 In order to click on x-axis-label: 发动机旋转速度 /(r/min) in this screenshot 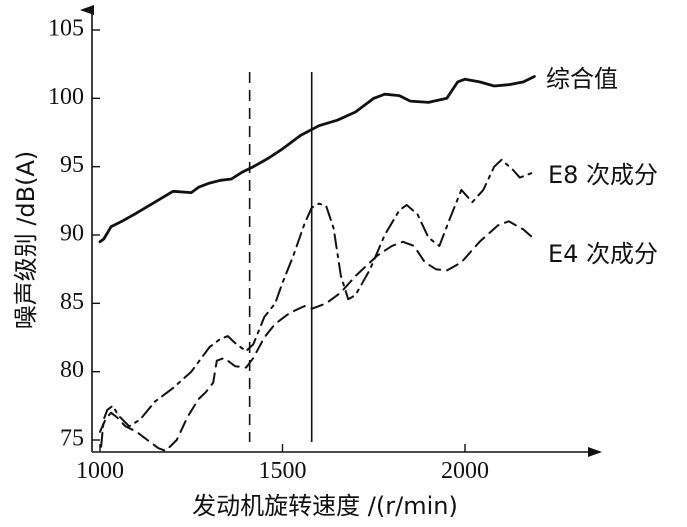, I will do `click(325, 506)`.